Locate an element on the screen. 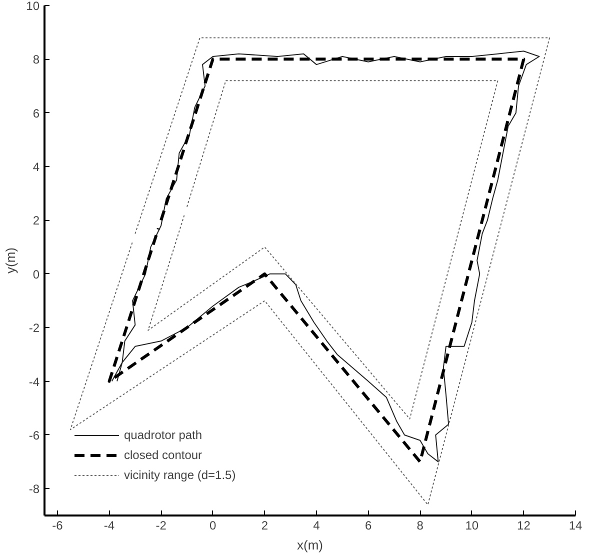 The height and width of the screenshot is (559, 601). x-tick-label: 8 is located at coordinates (420, 525).